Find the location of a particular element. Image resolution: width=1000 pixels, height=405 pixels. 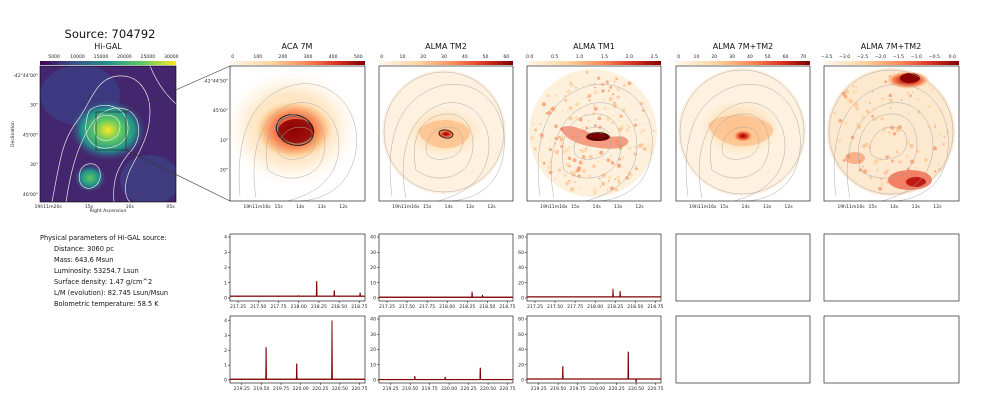

combined-log-title: ALMA 7M+TM2 is located at coordinates (891, 46).